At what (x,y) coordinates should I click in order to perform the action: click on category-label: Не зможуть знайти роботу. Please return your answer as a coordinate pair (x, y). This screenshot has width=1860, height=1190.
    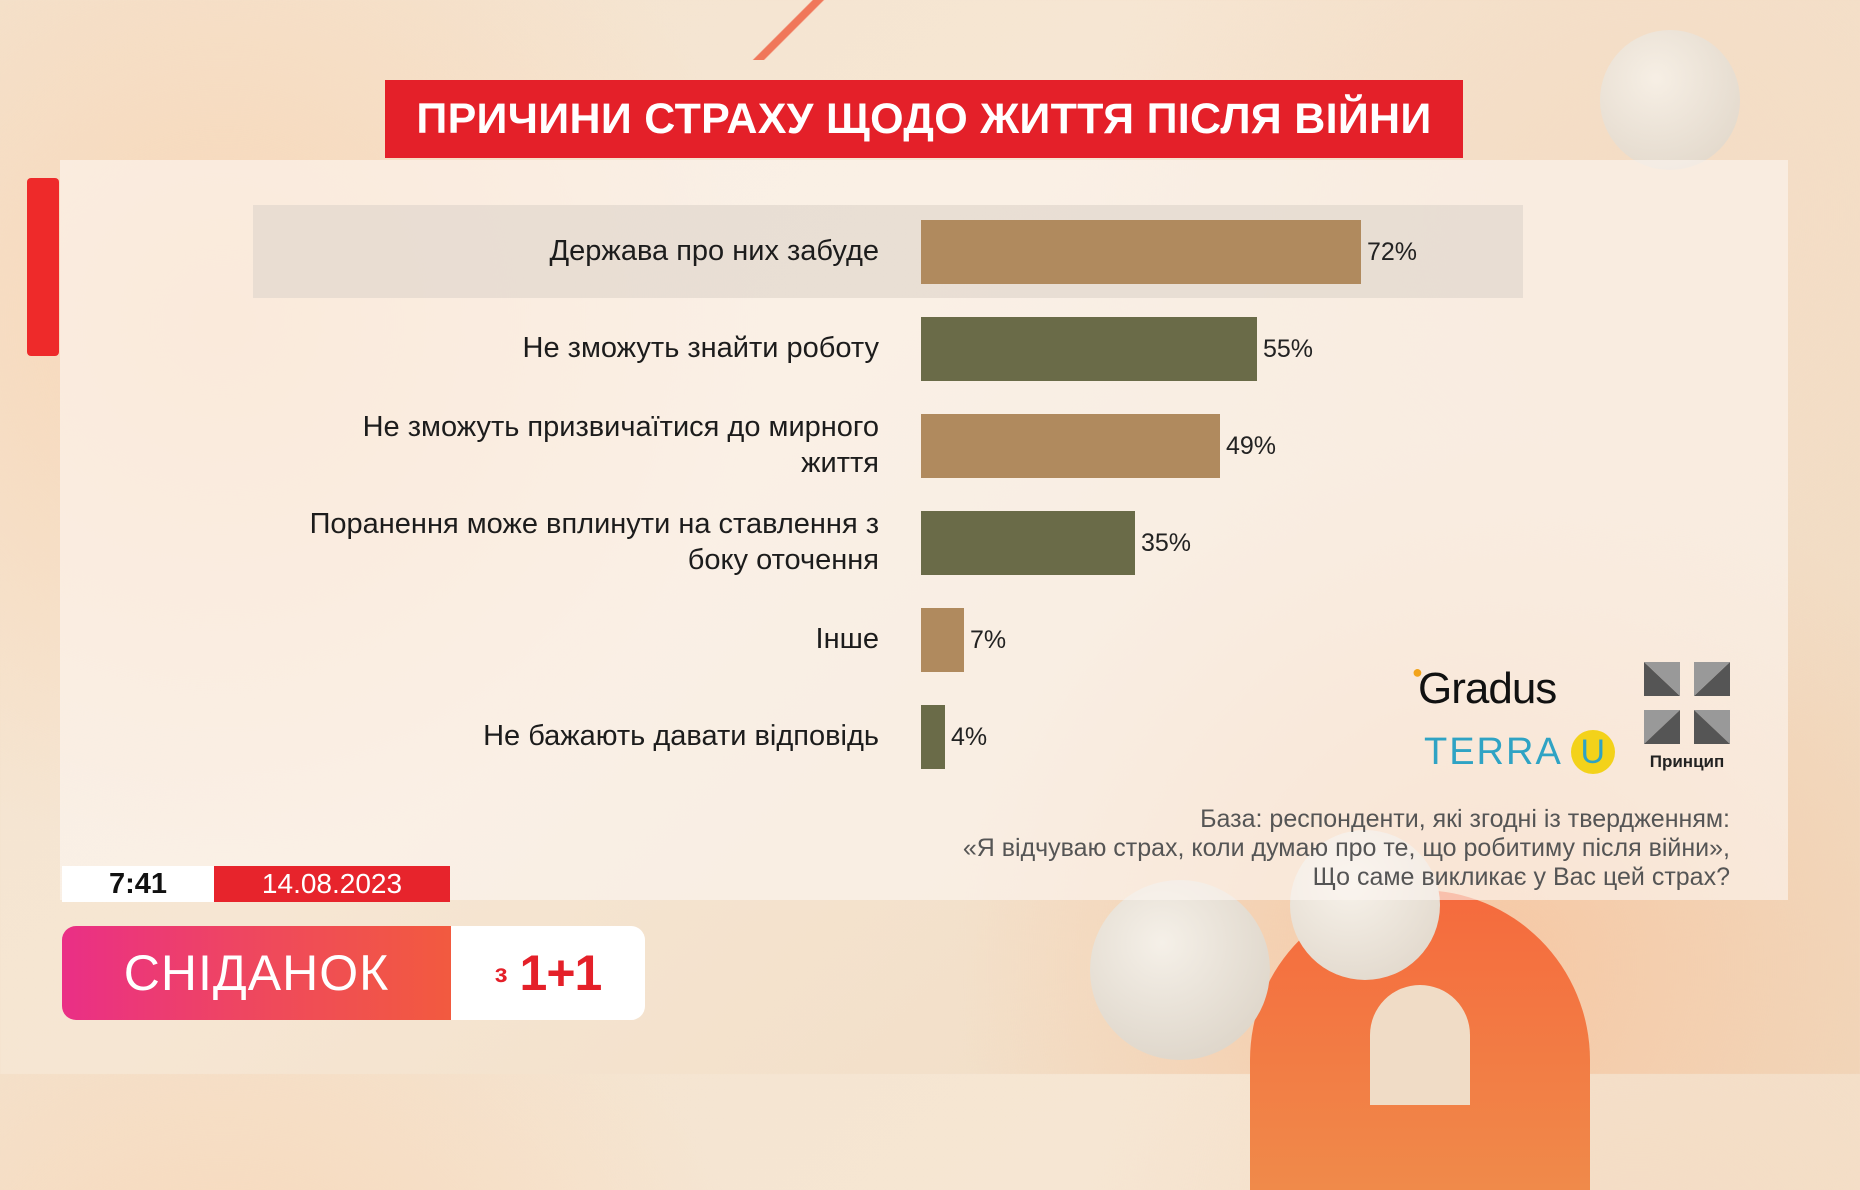
    Looking at the image, I should click on (559, 348).